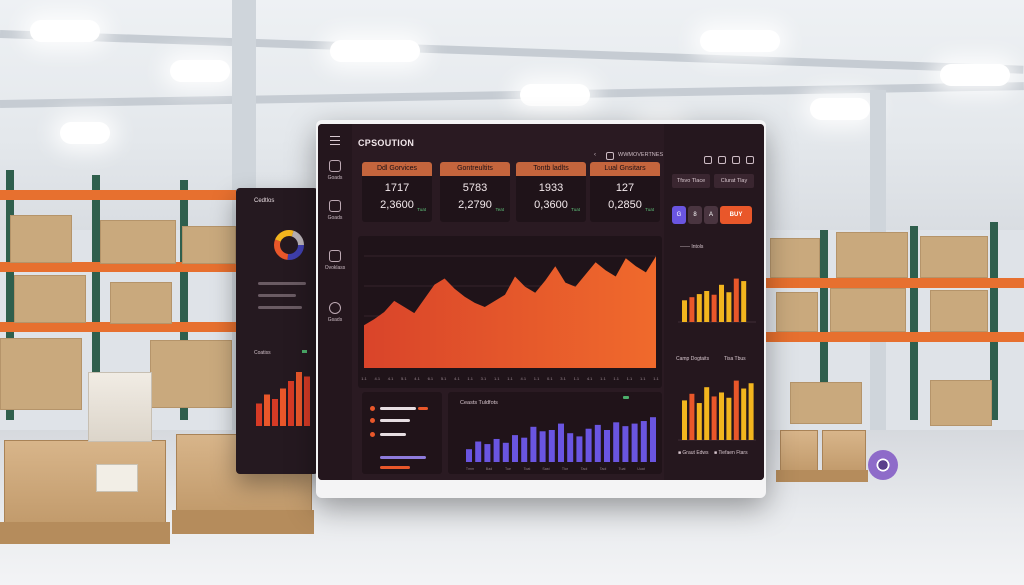 Image resolution: width=1024 pixels, height=585 pixels. Describe the element at coordinates (584, 469) in the screenshot. I see `x-tick-label: Taol` at that location.